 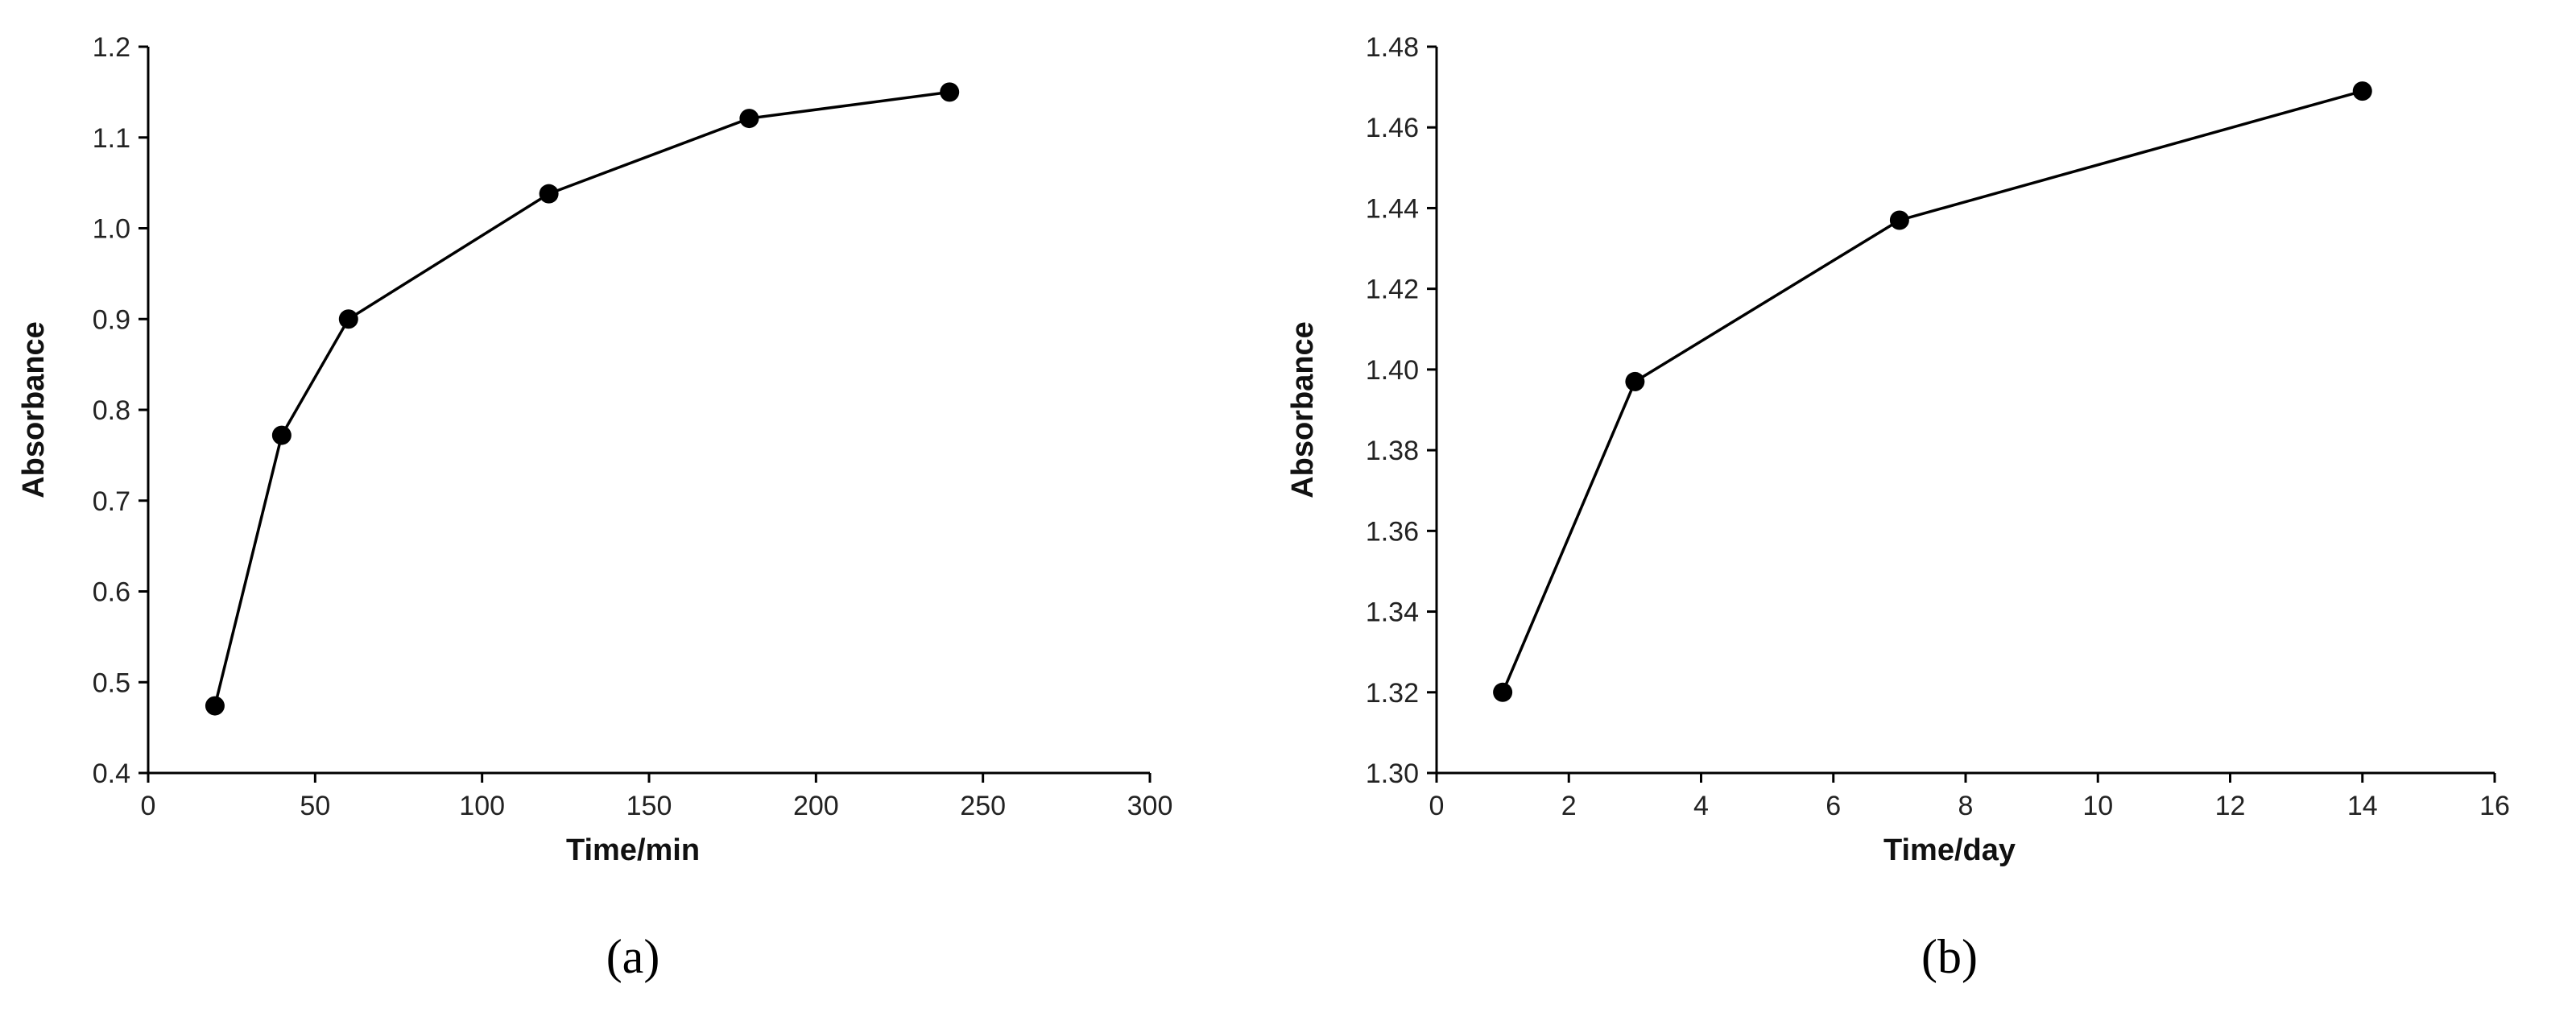 What do you see at coordinates (112, 592) in the screenshot?
I see `y-tick-label: 0.6` at bounding box center [112, 592].